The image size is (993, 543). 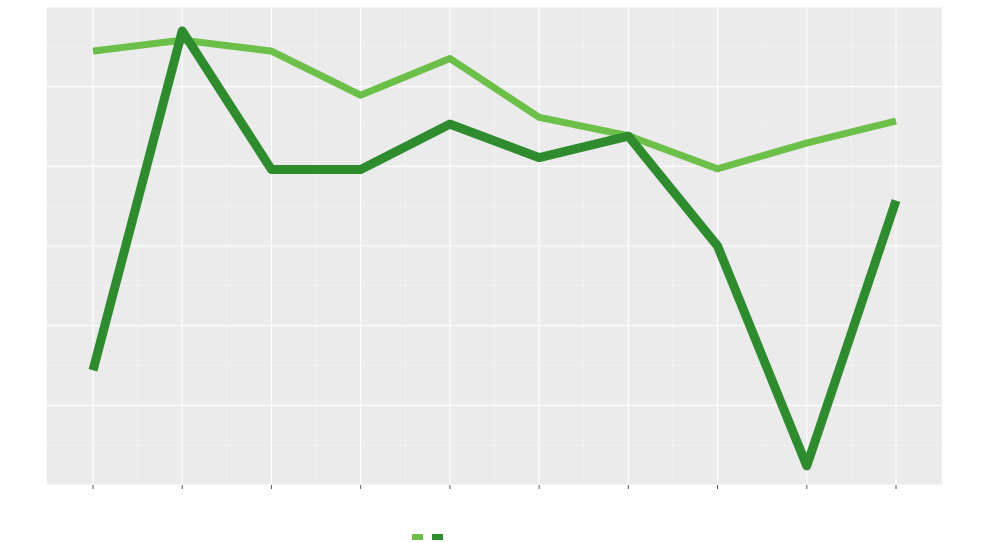 I want to click on legend, so click(x=429, y=537).